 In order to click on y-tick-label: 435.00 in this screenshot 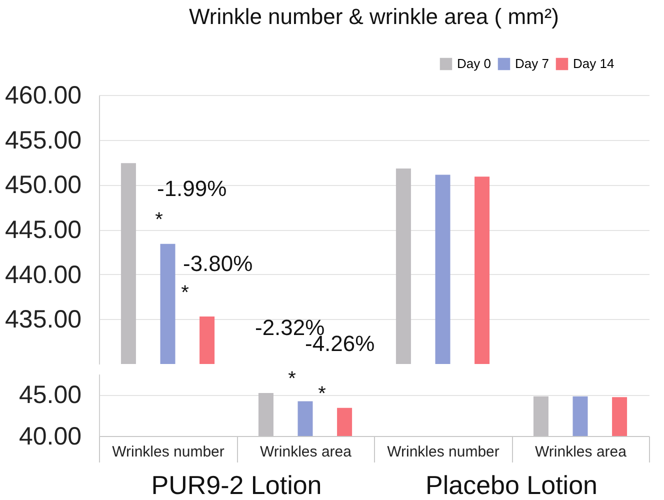, I will do `click(43, 320)`.